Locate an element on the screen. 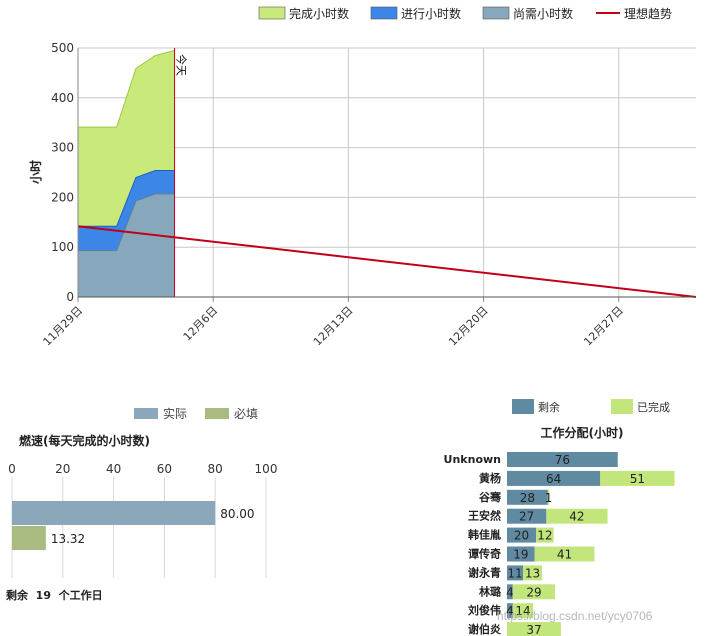 The width and height of the screenshot is (711, 636). x-tick-label: 12月6日 is located at coordinates (201, 324).